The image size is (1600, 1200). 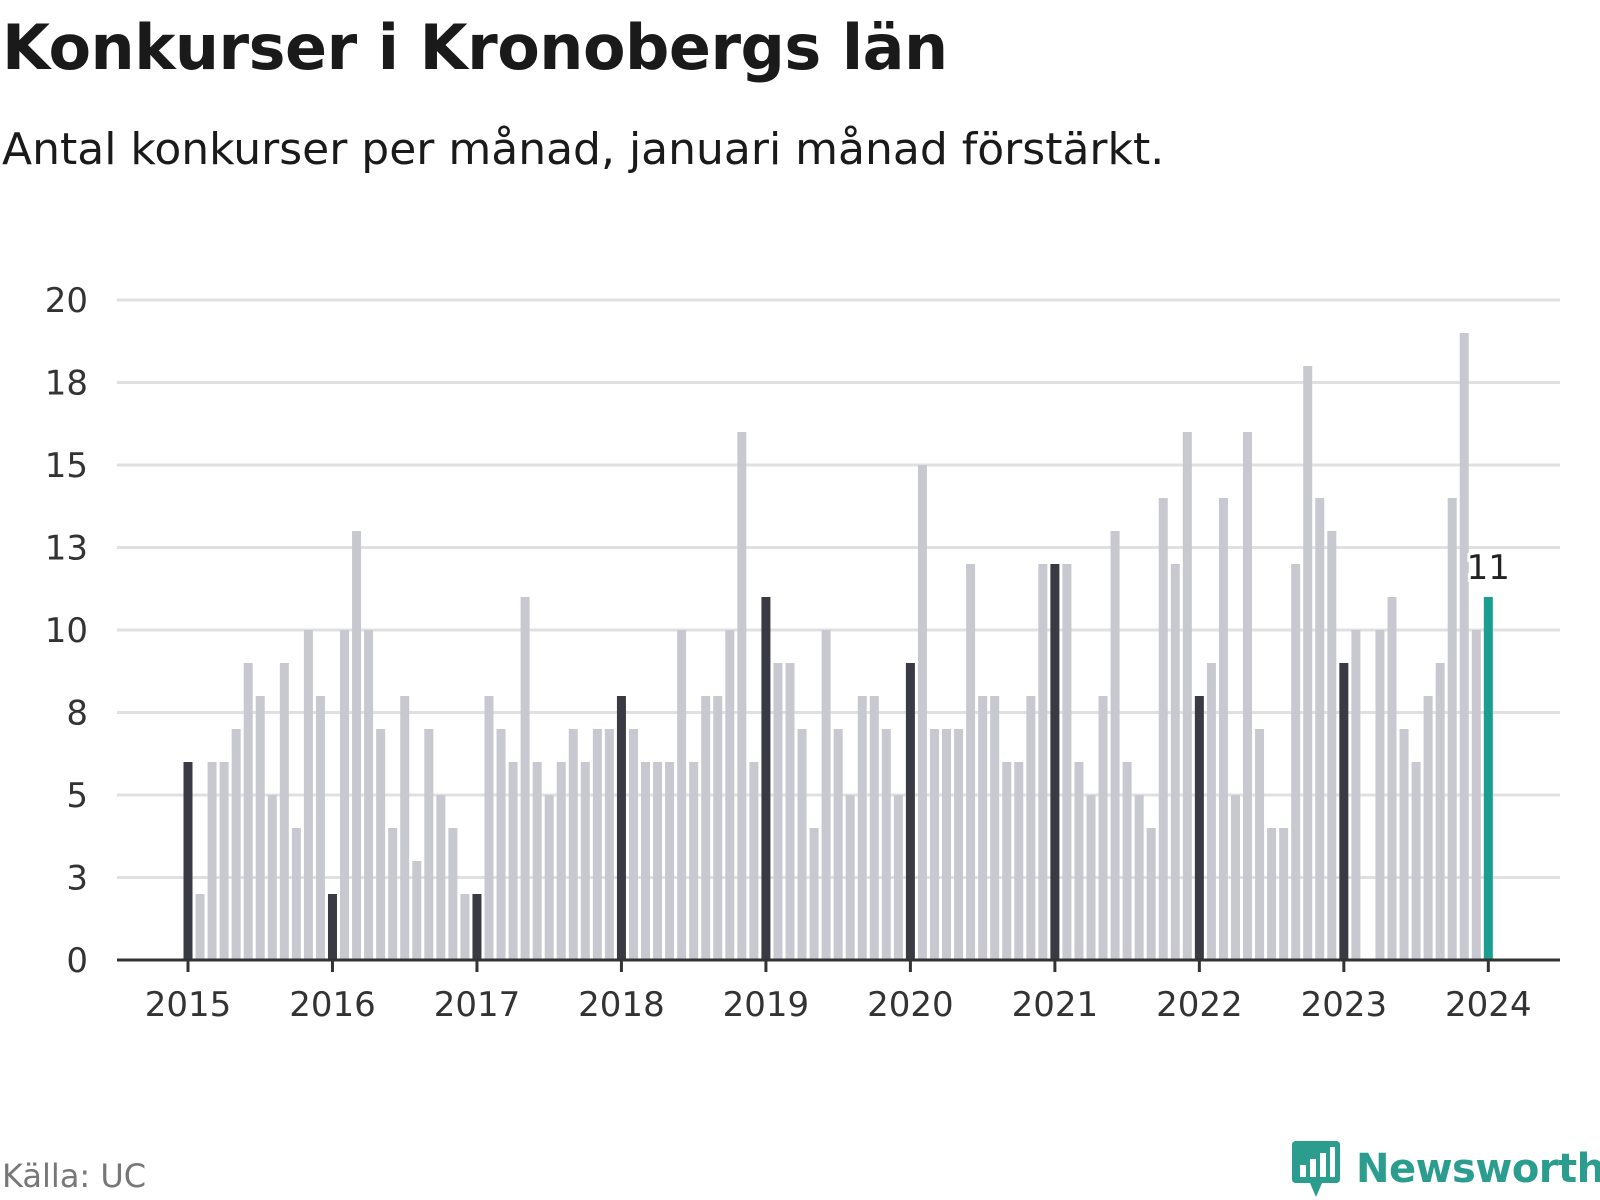 I want to click on y-tick-label: 10, so click(x=66, y=631).